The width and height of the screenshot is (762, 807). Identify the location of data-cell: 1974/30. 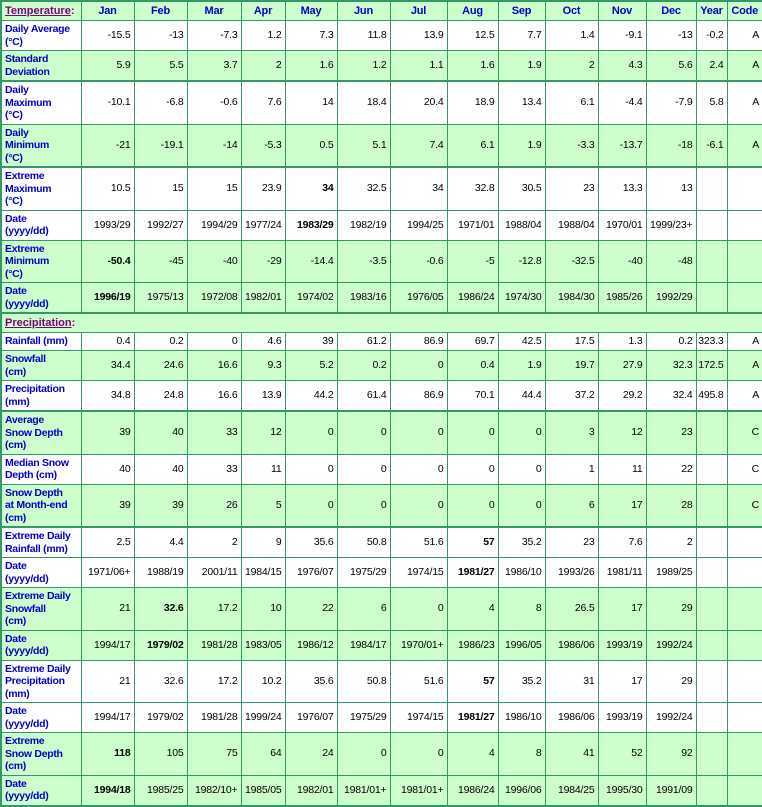
(521, 298).